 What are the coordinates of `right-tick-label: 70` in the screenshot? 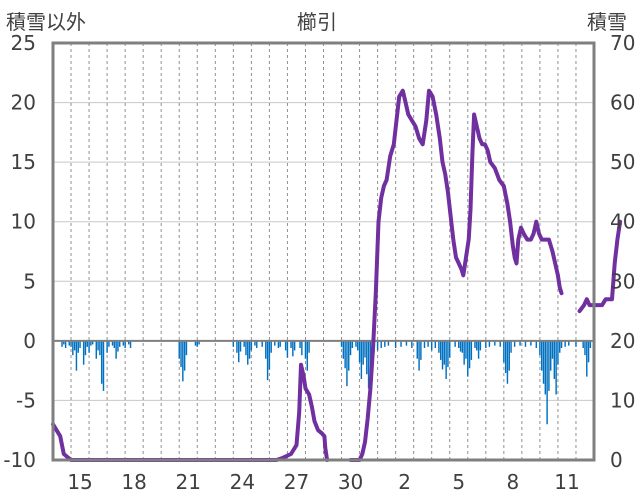 It's located at (622, 43).